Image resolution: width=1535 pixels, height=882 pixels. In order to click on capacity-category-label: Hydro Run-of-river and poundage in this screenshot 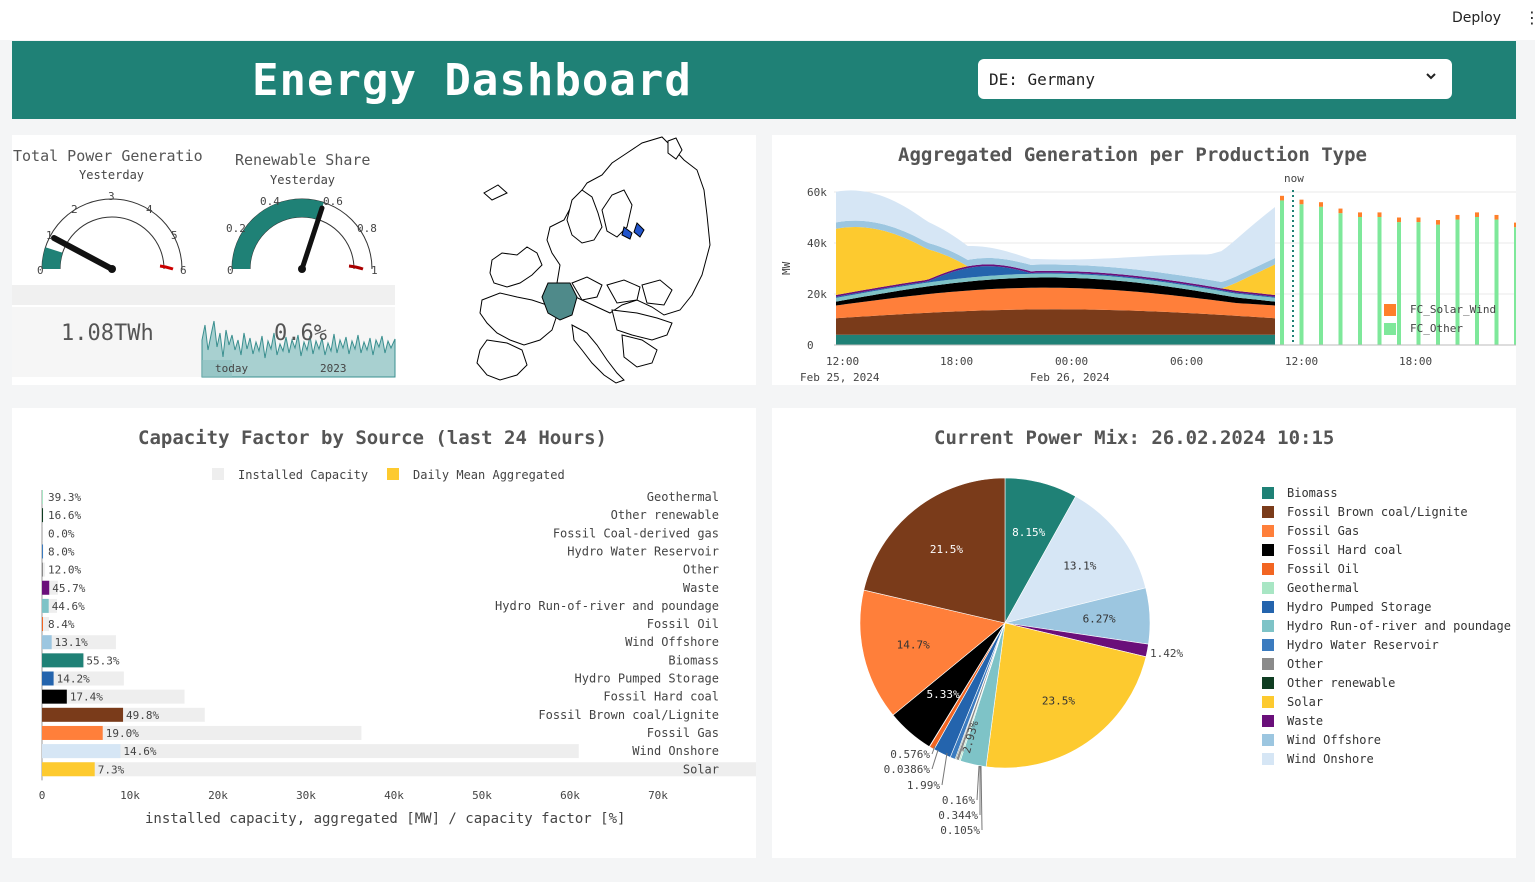, I will do `click(607, 606)`.